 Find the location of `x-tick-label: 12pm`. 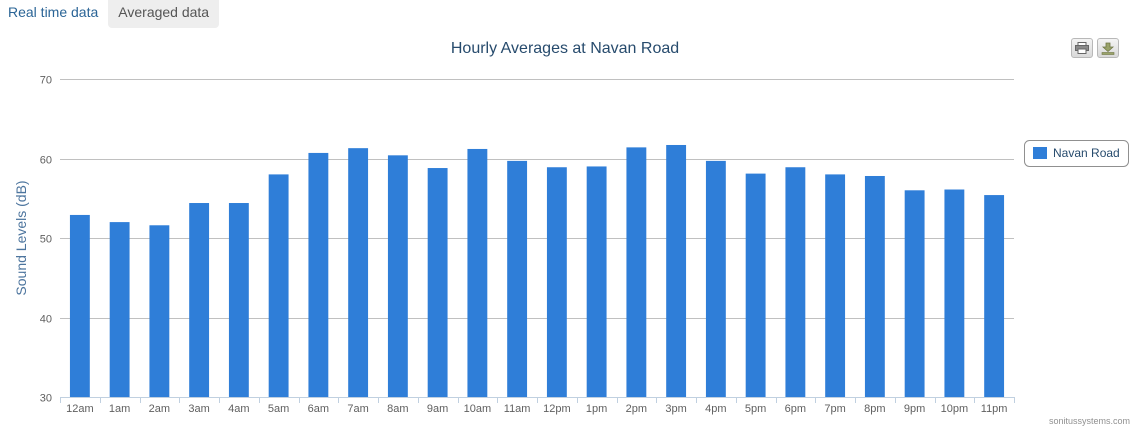

x-tick-label: 12pm is located at coordinates (557, 409).